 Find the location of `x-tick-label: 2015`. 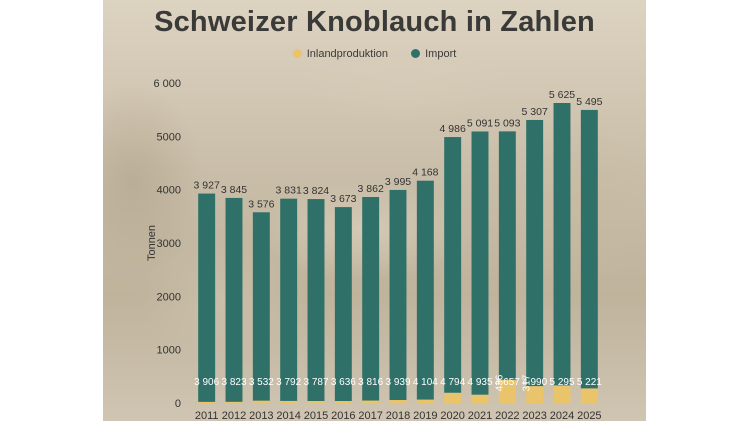

x-tick-label: 2015 is located at coordinates (316, 415).